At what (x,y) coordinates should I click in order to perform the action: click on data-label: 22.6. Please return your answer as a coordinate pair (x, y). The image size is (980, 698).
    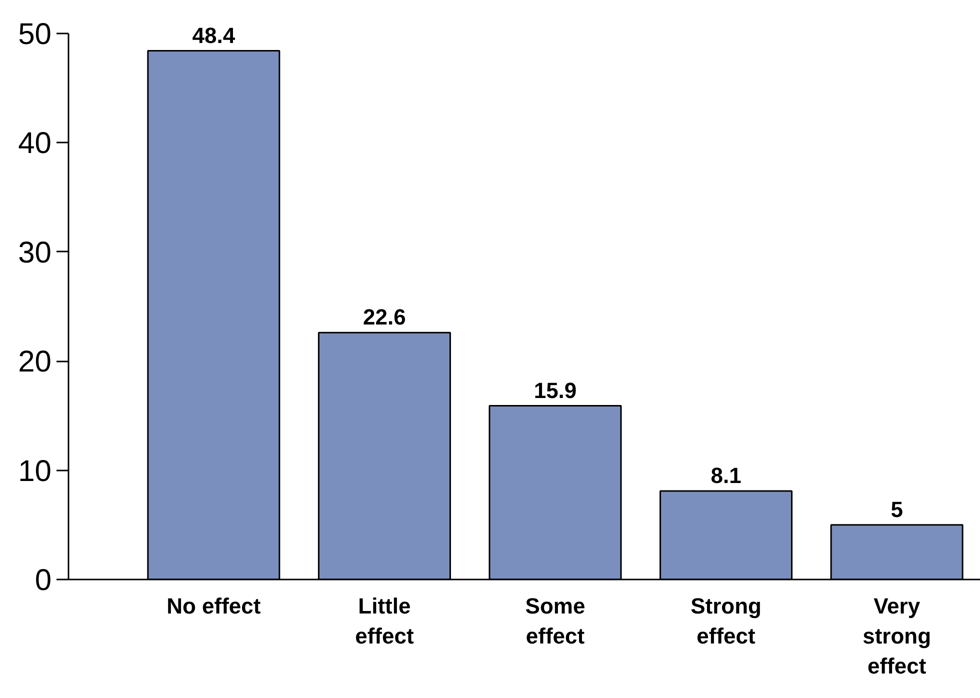
    Looking at the image, I should click on (384, 317).